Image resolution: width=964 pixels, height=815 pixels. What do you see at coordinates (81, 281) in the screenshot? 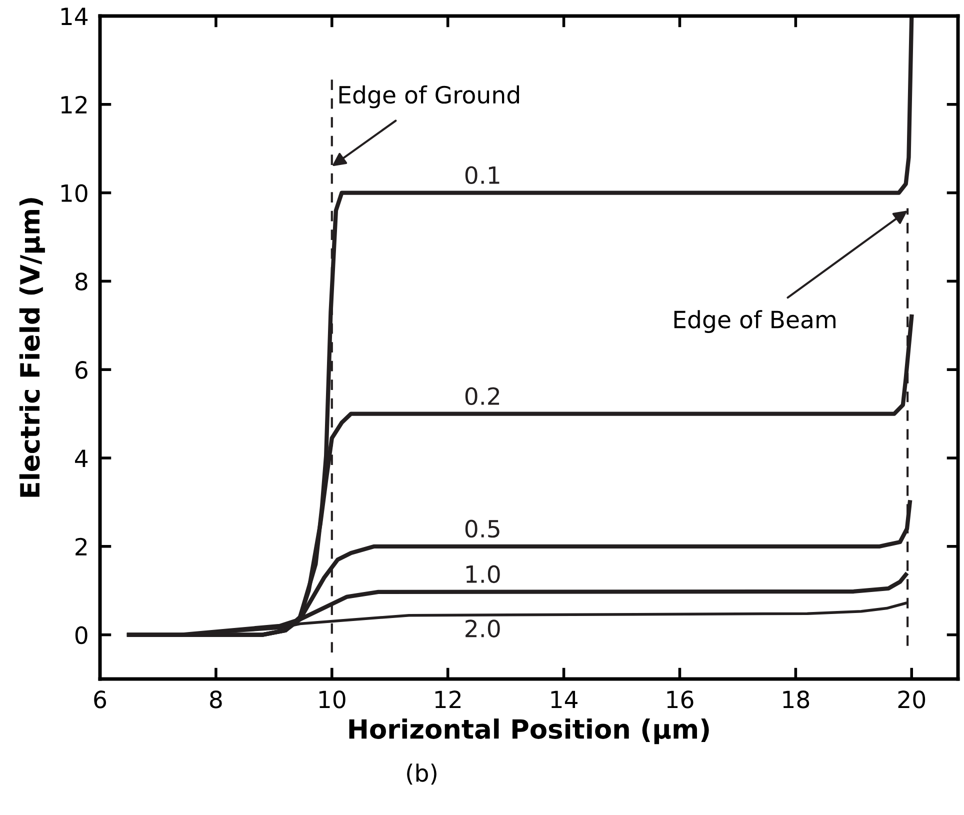
I see `y-tick-label: 8` at bounding box center [81, 281].